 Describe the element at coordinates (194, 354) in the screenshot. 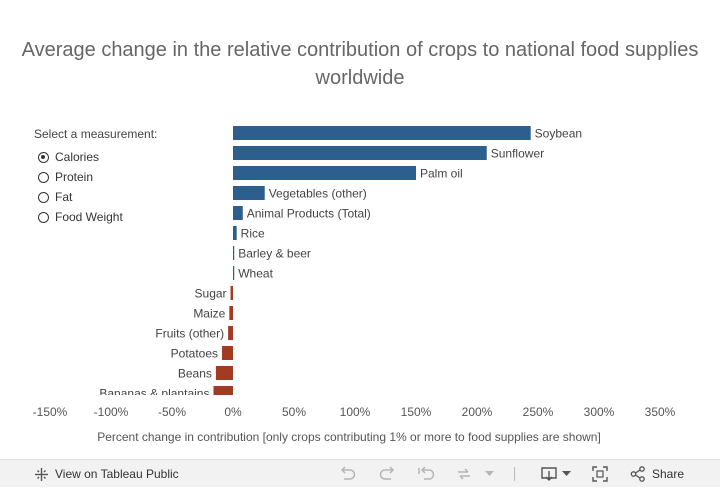

I see `bar-label-potatoes: Potatoes` at that location.